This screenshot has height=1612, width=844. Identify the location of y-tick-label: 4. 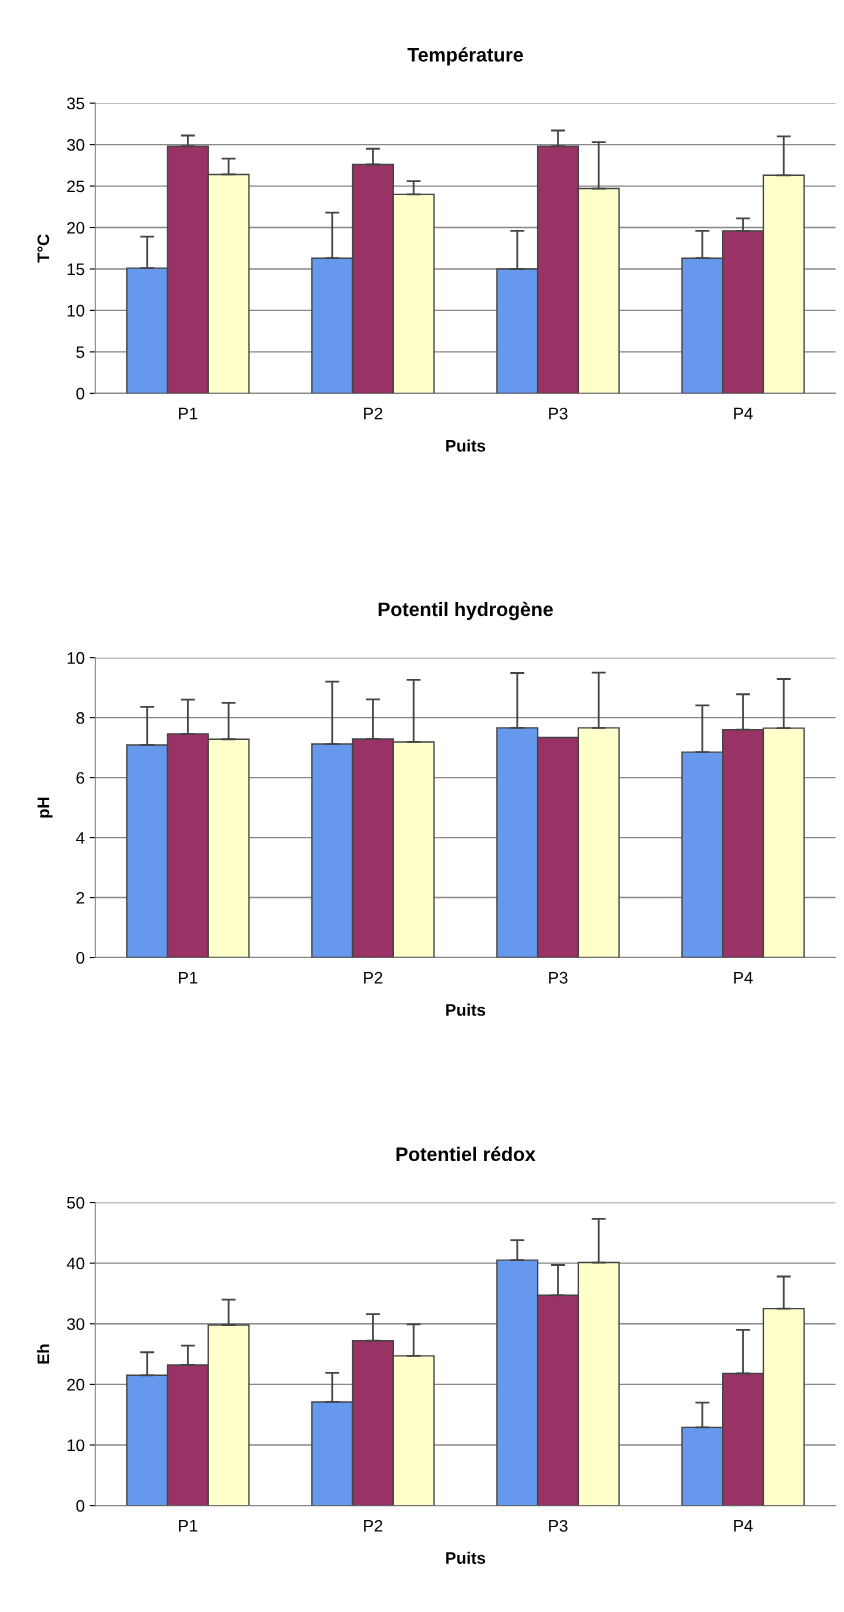
(80, 838).